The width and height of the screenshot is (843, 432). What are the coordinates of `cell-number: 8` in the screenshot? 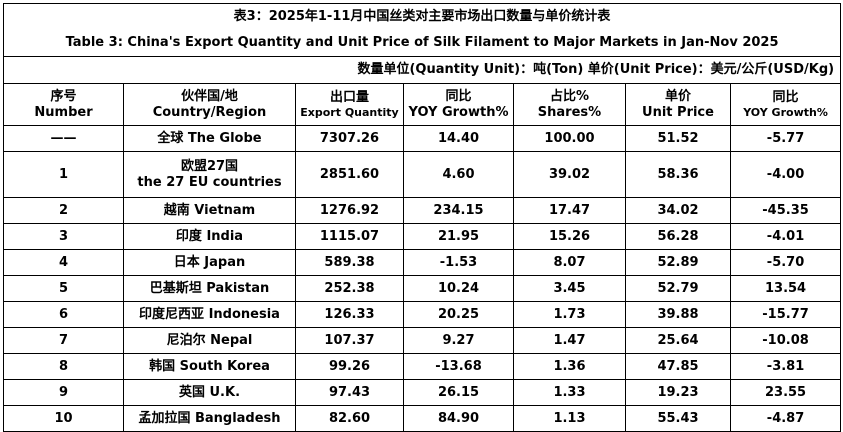 It's located at (63, 366).